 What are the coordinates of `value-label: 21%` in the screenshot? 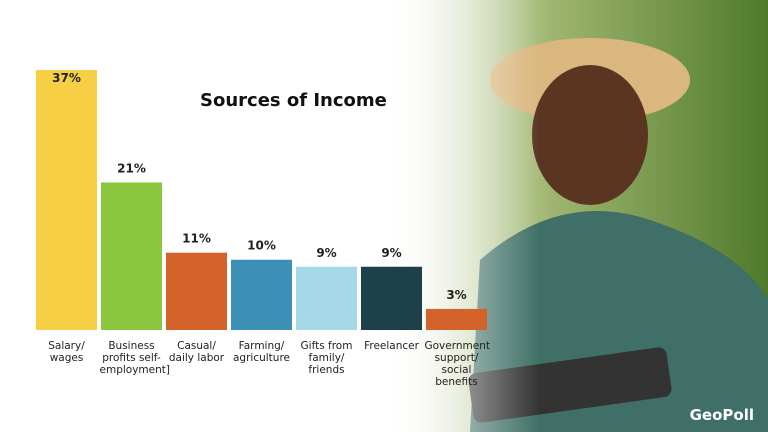 It's located at (131, 168).